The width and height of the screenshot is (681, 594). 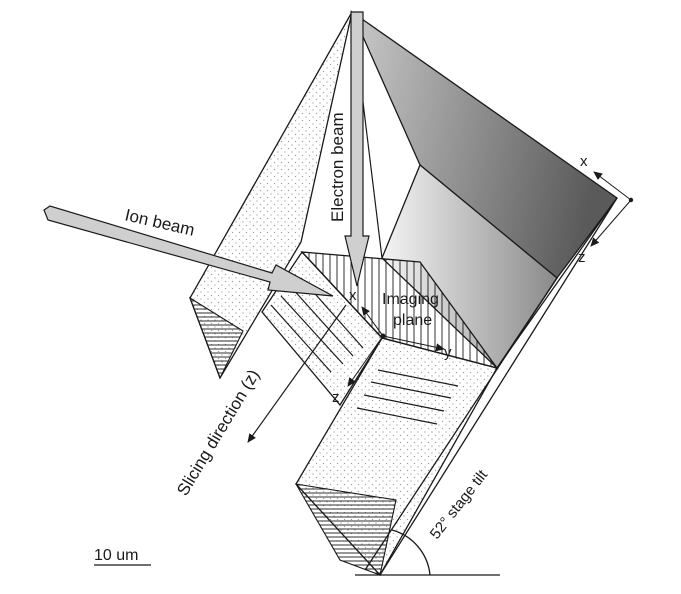 I want to click on slicing-direction-arrow, so click(x=297, y=373).